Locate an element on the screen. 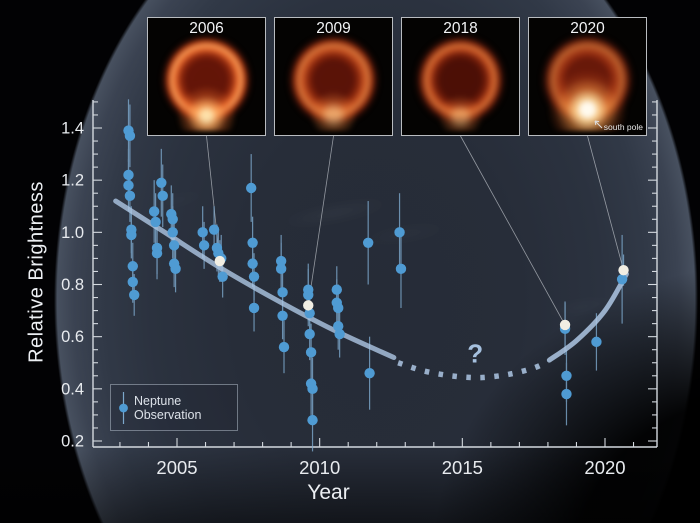  thermal-inset-2009: 2009 is located at coordinates (333, 76).